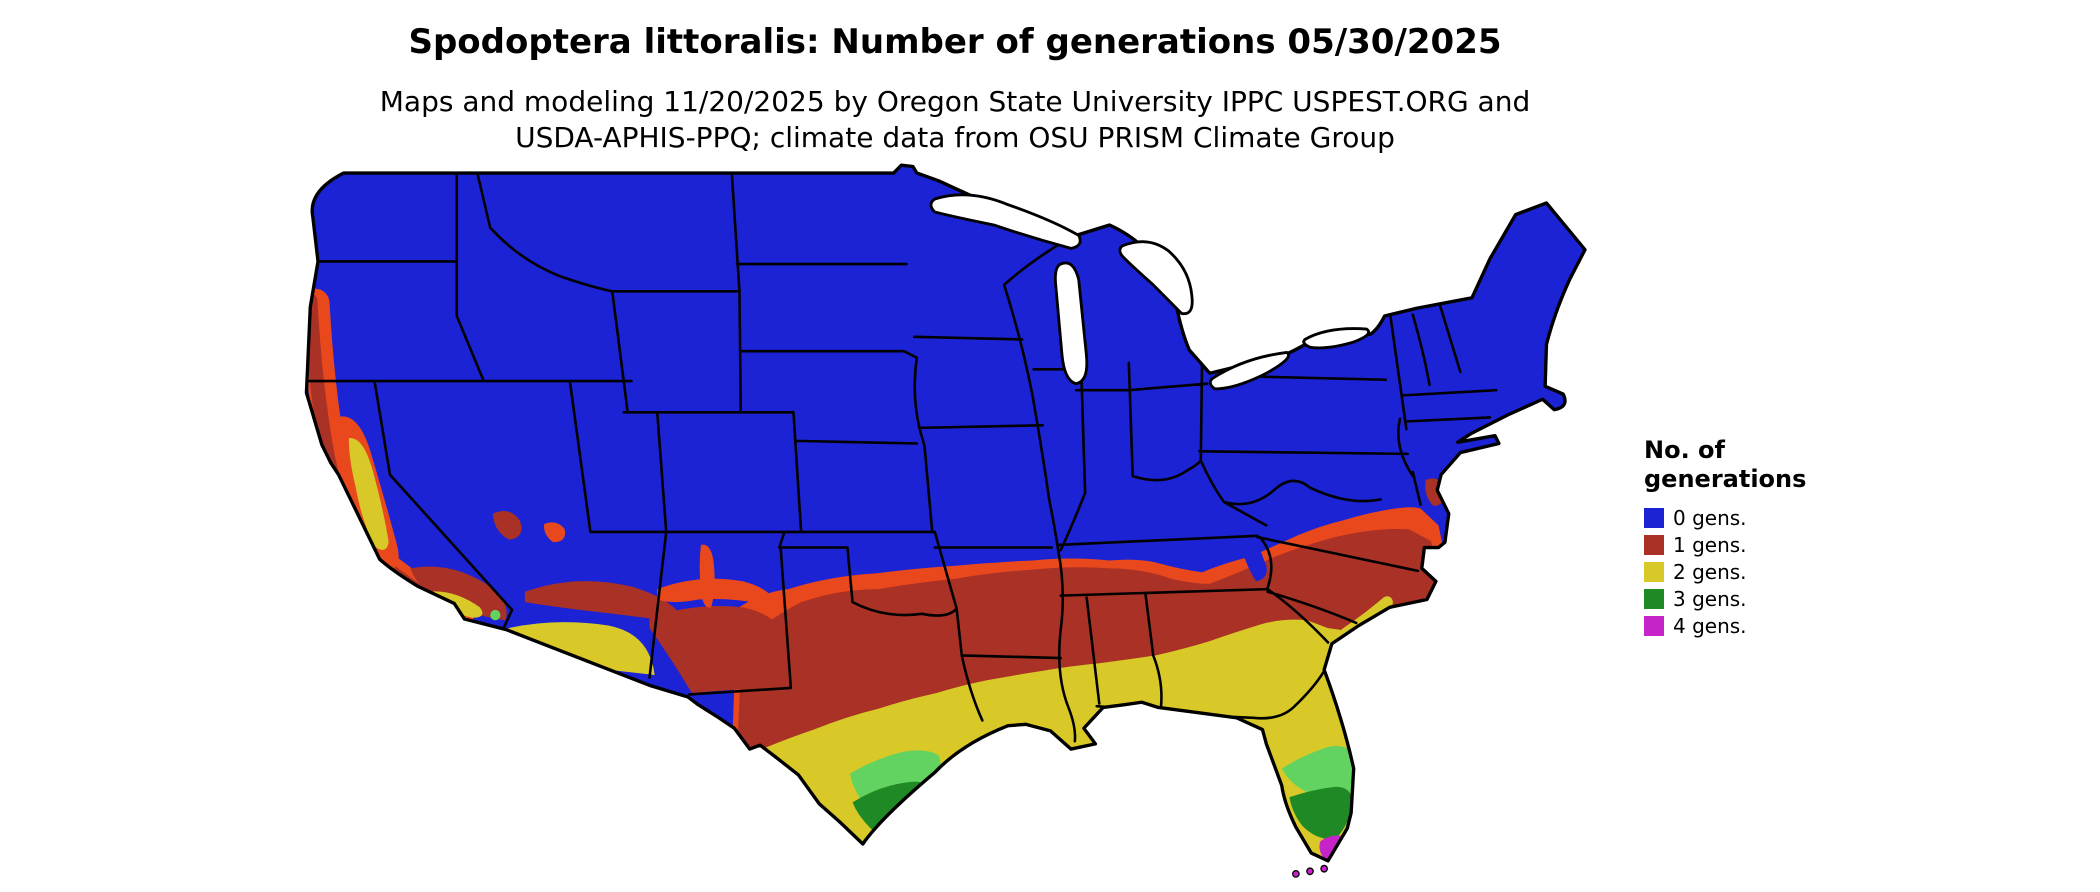 This screenshot has width=2100, height=892. What do you see at coordinates (555, 532) in the screenshot?
I see `st-george-patch` at bounding box center [555, 532].